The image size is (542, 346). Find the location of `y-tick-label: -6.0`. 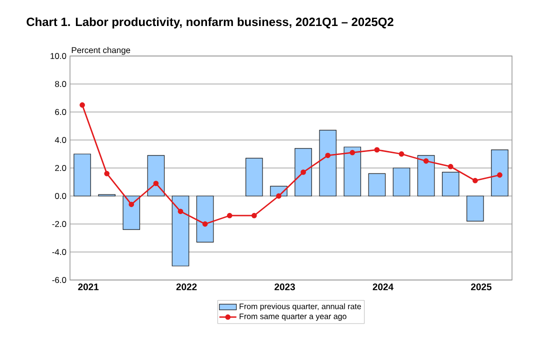

y-tick-label: -6.0 is located at coordinates (59, 280).